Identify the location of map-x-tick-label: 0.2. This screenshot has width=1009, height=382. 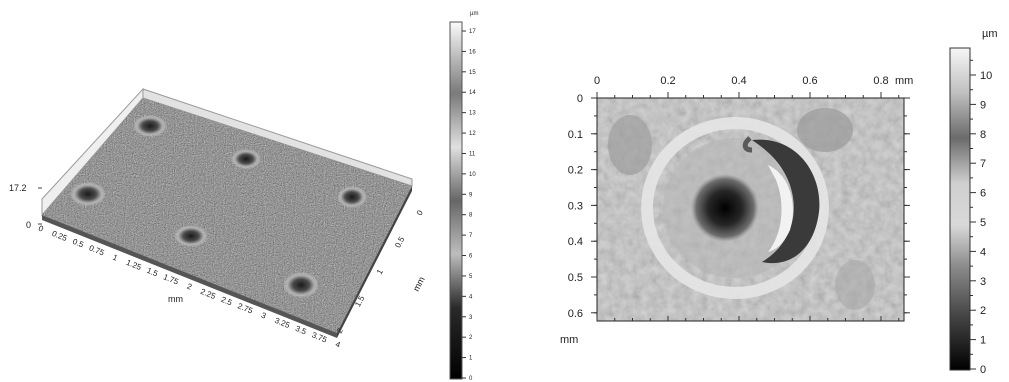
(667, 81).